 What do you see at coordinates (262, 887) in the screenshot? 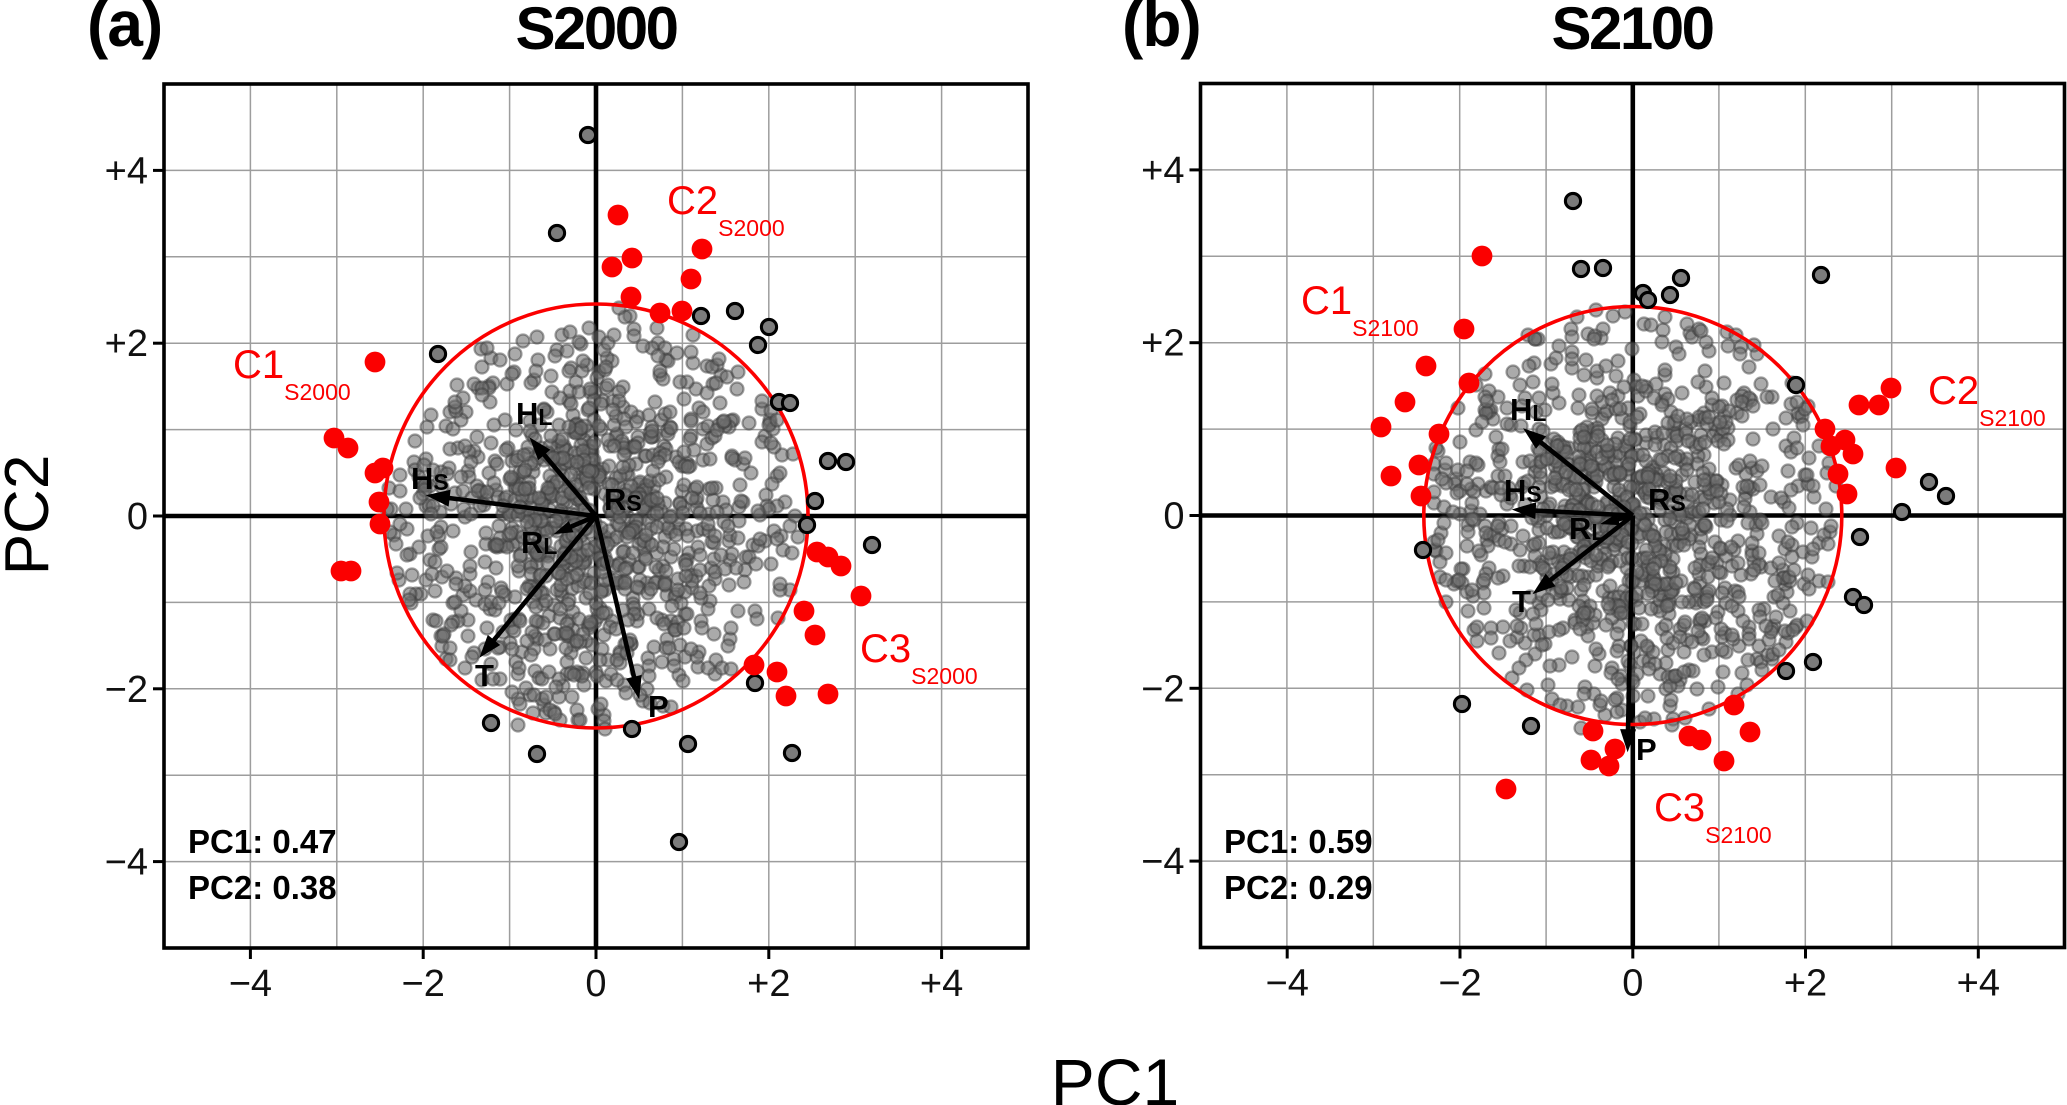
I see `svg-text: PC2: 0.38` at bounding box center [262, 887].